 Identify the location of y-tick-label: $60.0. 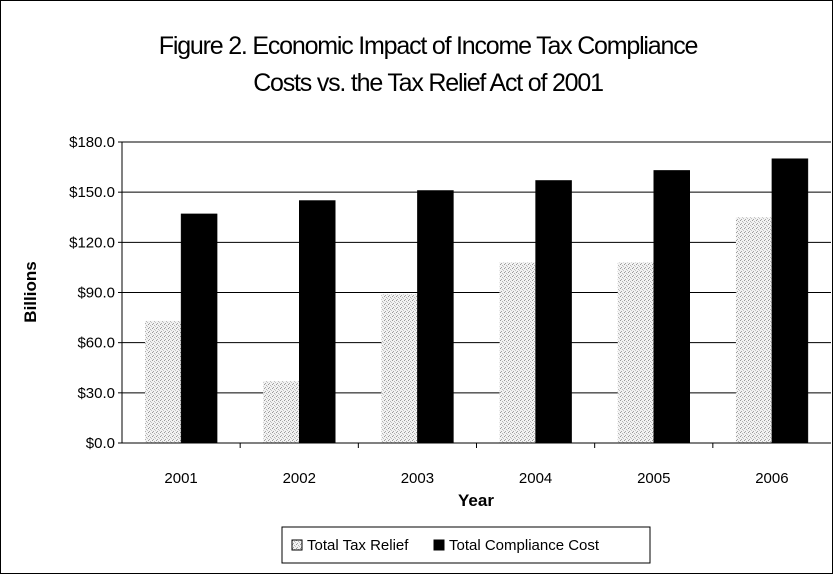
(96, 343).